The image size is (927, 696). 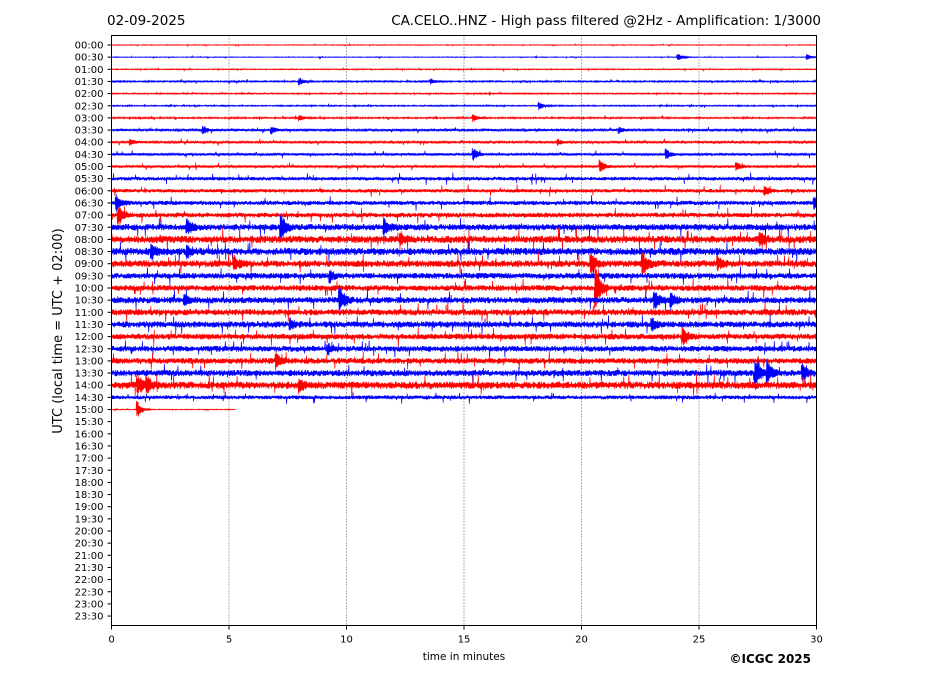 What do you see at coordinates (770, 659) in the screenshot?
I see `copyright-label: ©ICGC 2025` at bounding box center [770, 659].